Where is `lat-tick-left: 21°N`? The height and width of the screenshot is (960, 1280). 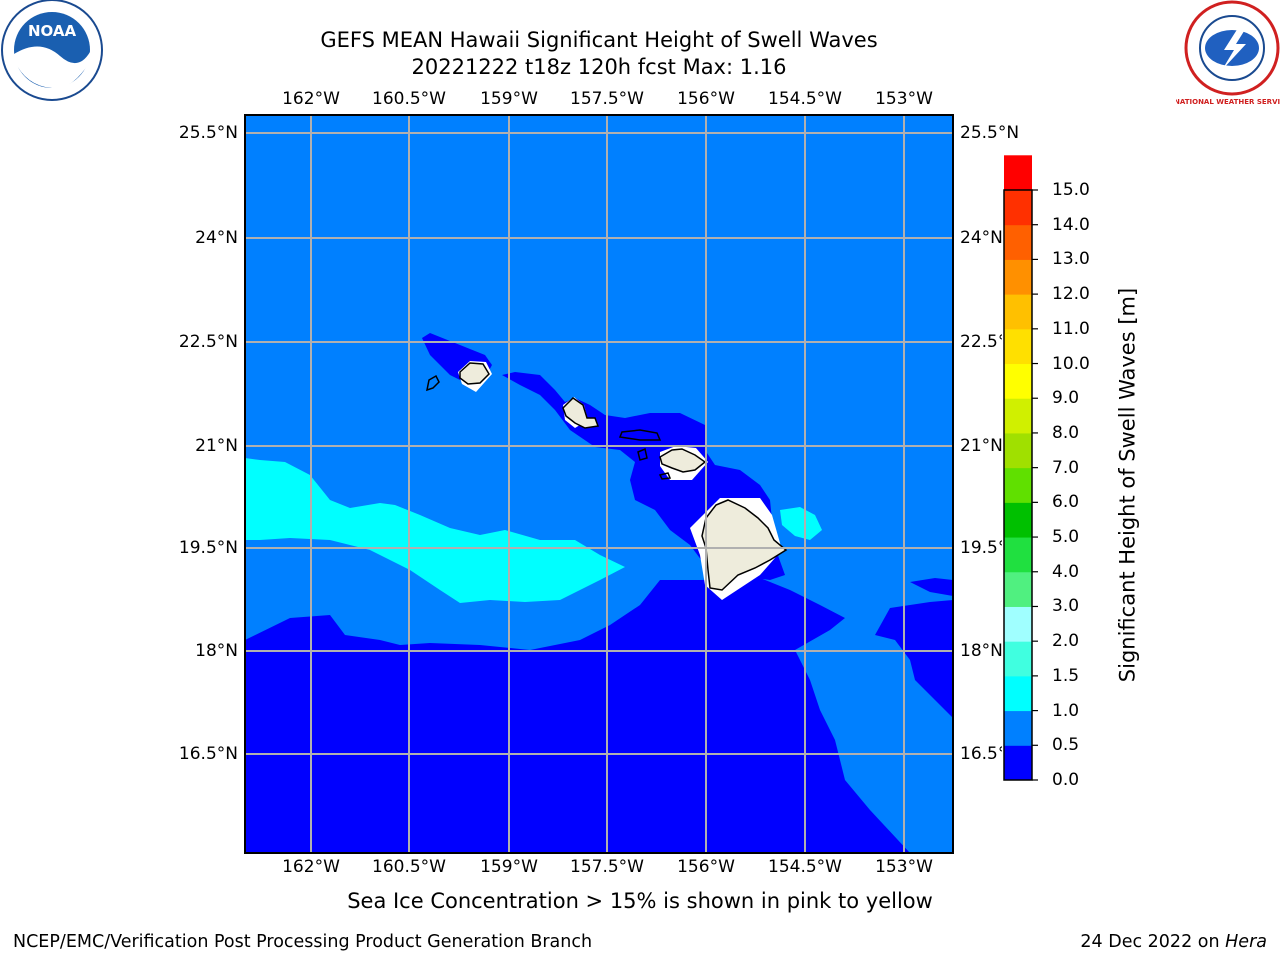 lat-tick-left: 21°N is located at coordinates (216, 446).